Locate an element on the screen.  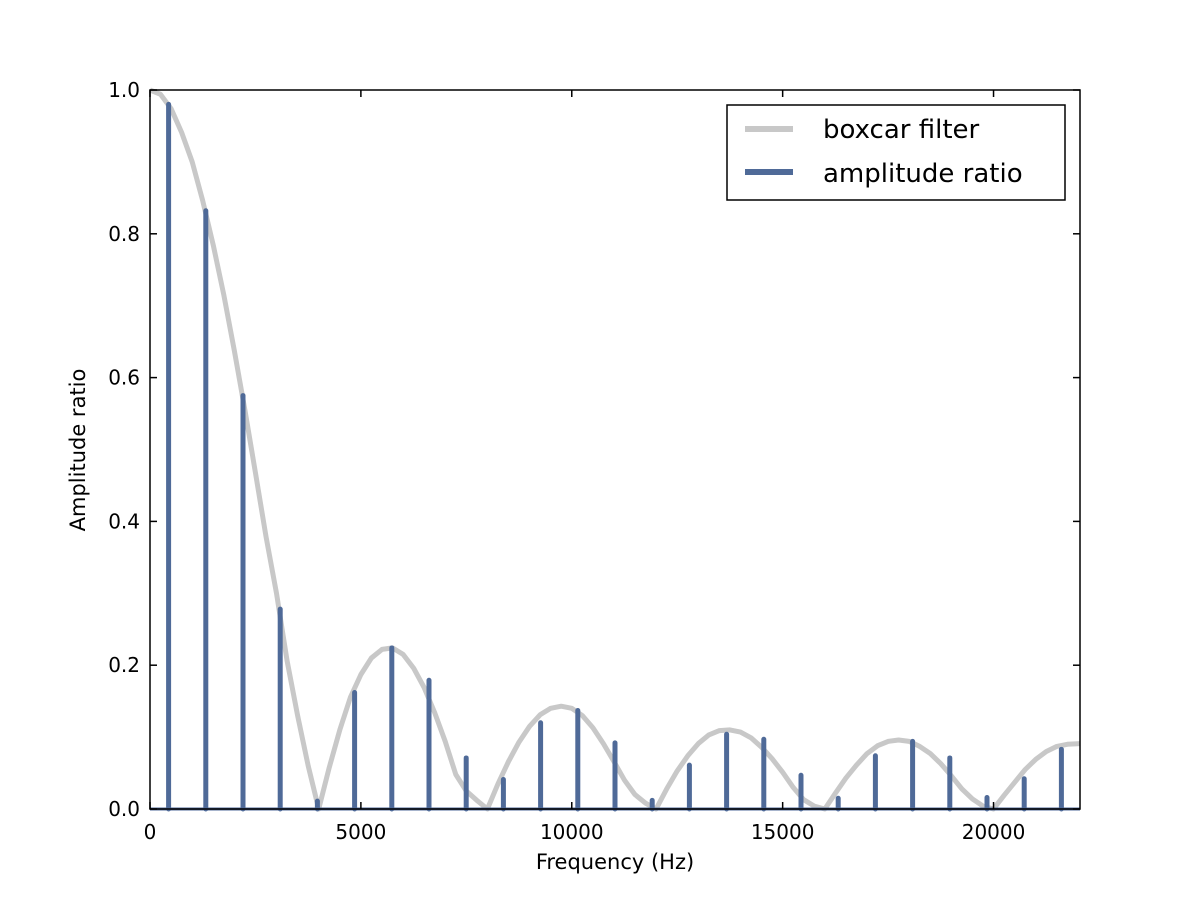
legend-label-amplitude-ratio: amplitude ratio is located at coordinates (923, 174).